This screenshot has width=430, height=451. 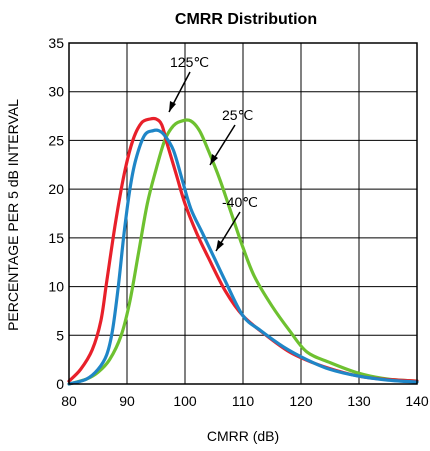 I want to click on annotation-25c: 25℃, so click(x=237, y=115).